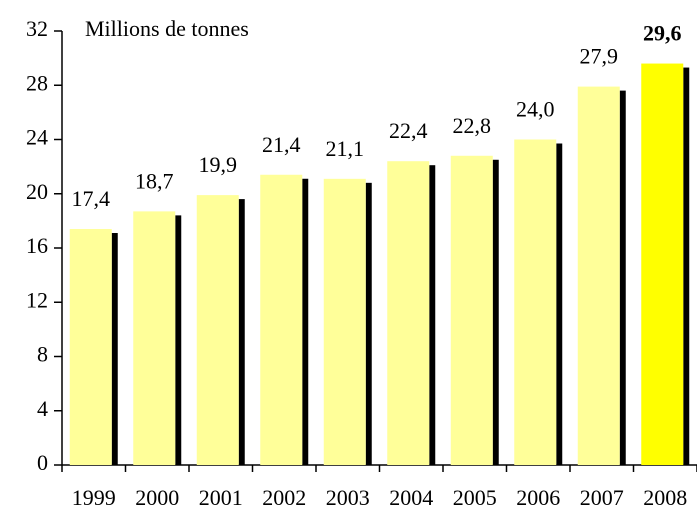 The height and width of the screenshot is (517, 697). I want to click on y-axis-label: Millions de tonnes, so click(167, 28).